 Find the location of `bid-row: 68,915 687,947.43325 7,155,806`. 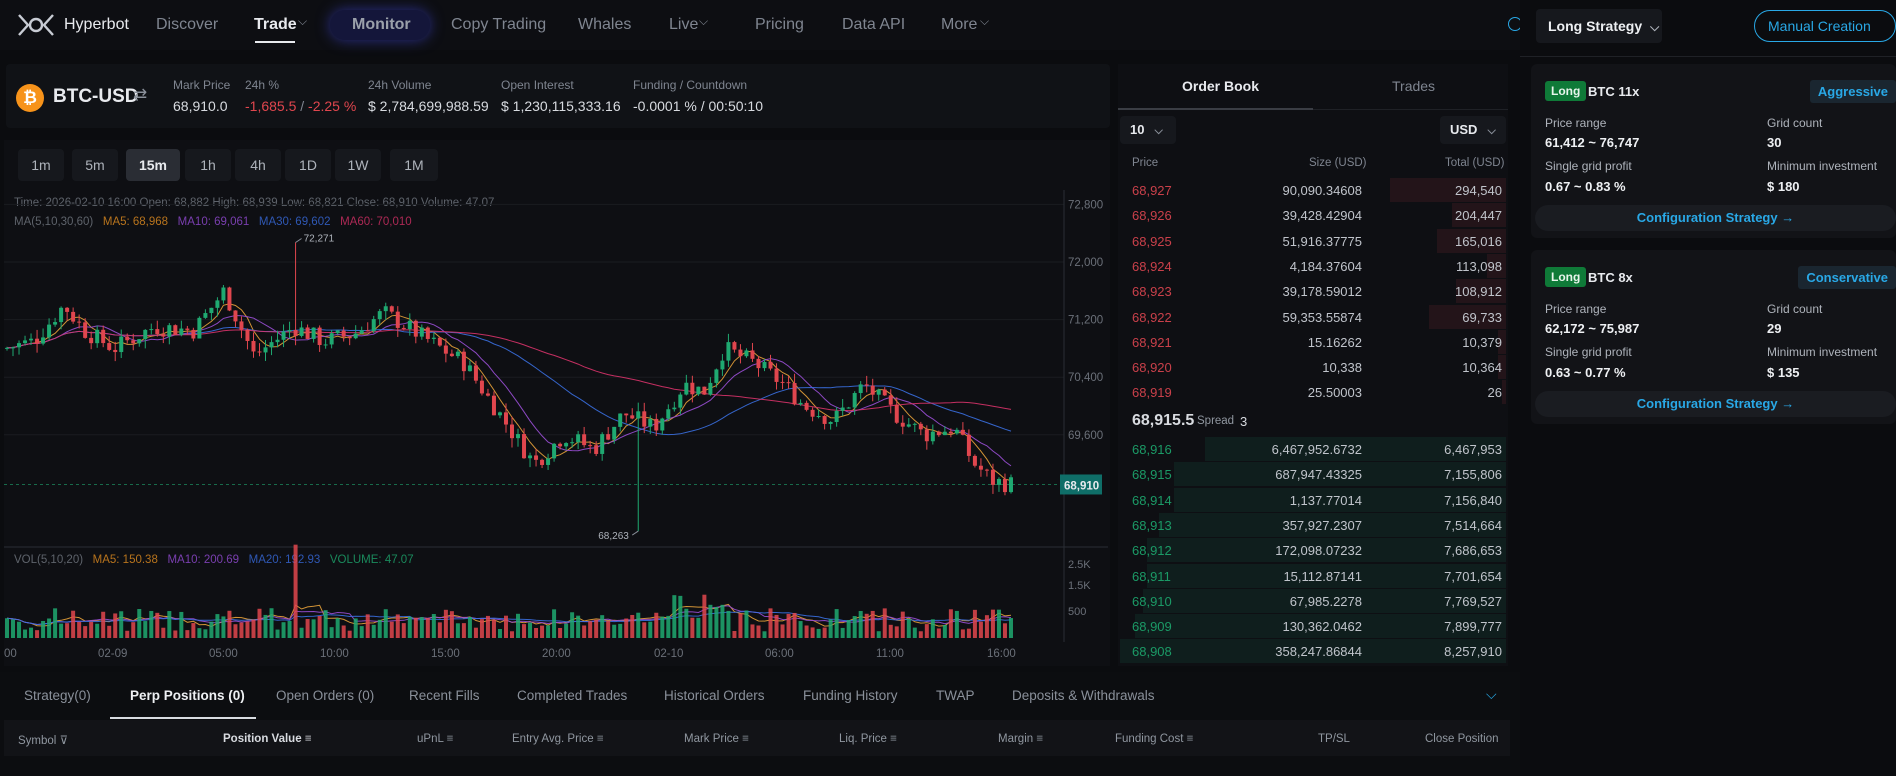

bid-row: 68,915 687,947.43325 7,155,806 is located at coordinates (1313, 474).